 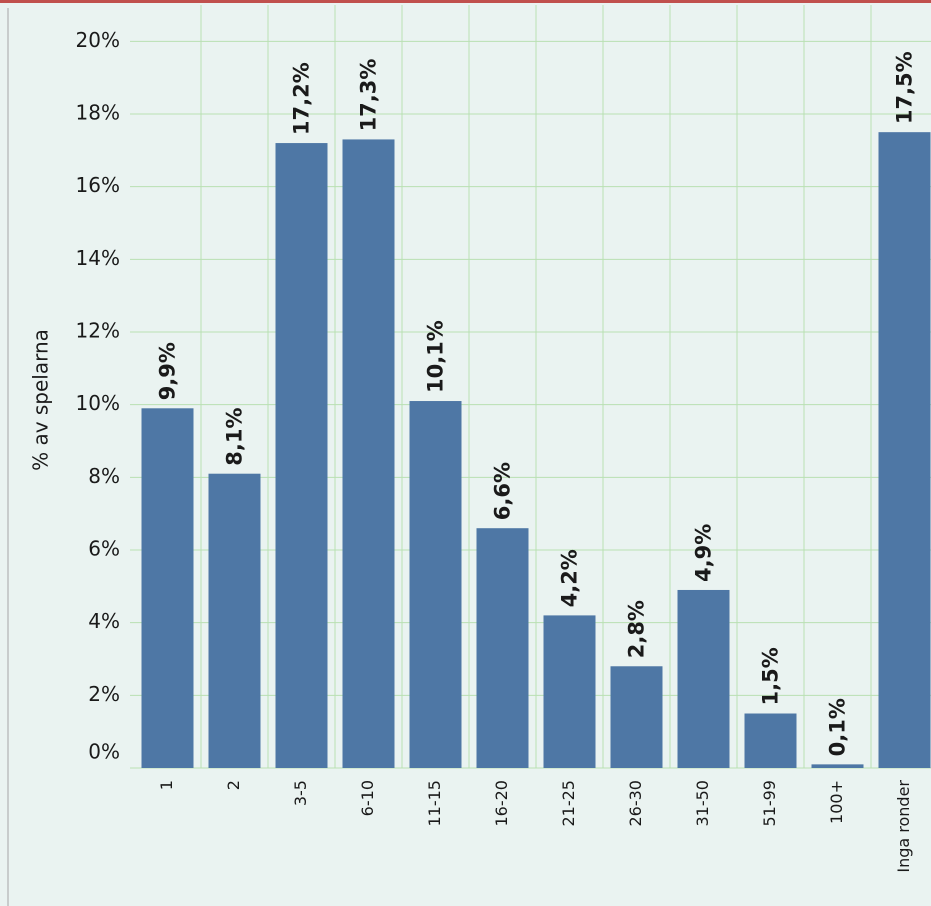 What do you see at coordinates (369, 95) in the screenshot?
I see `data-label: 17,3%` at bounding box center [369, 95].